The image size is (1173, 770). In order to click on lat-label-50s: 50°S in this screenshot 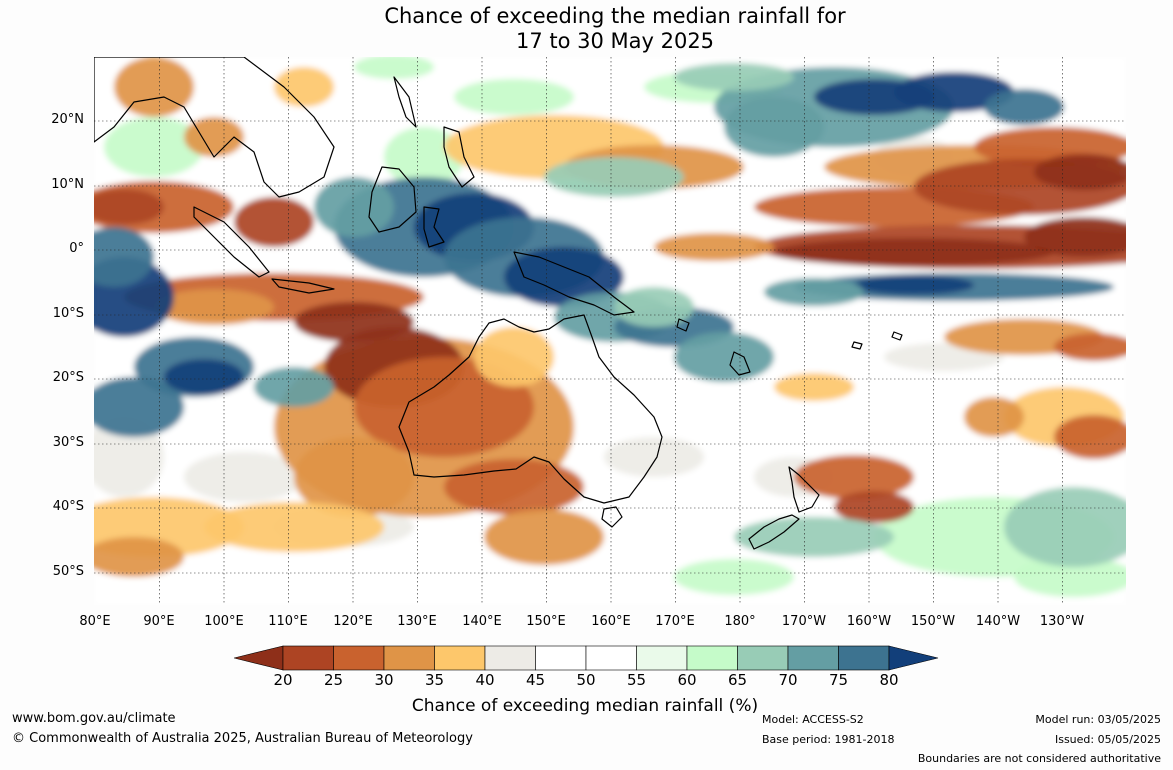, I will do `click(68, 571)`.